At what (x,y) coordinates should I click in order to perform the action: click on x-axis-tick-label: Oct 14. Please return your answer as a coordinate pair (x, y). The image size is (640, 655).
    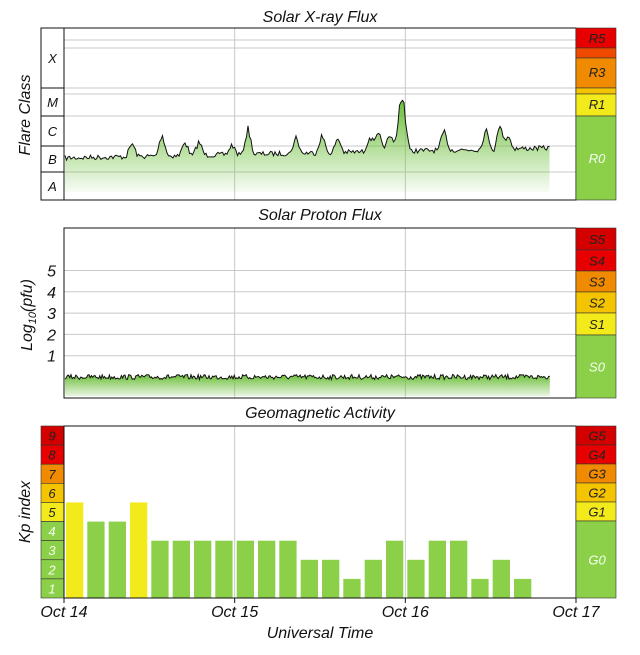
    Looking at the image, I should click on (63, 612).